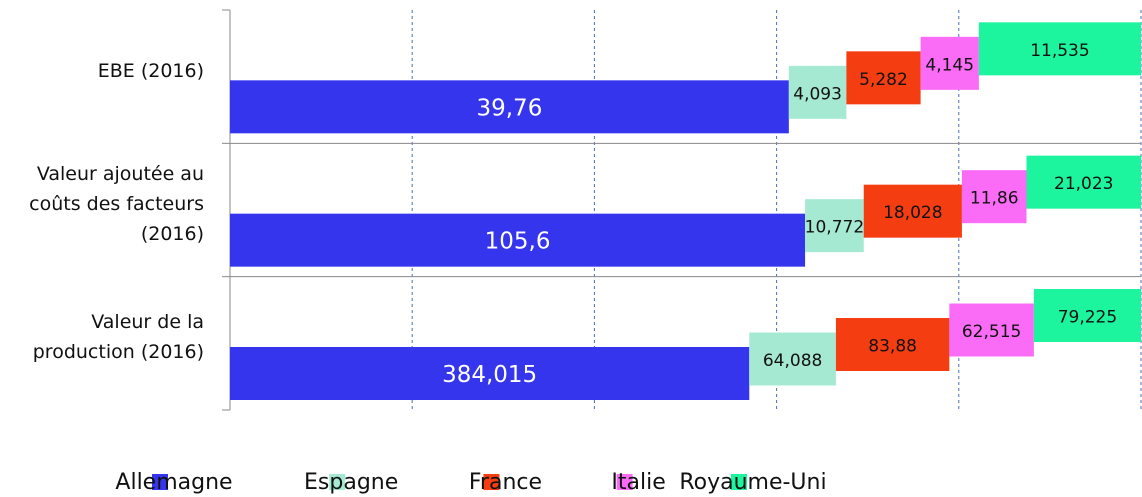  Describe the element at coordinates (638, 482) in the screenshot. I see `legend-label: Italie` at that location.